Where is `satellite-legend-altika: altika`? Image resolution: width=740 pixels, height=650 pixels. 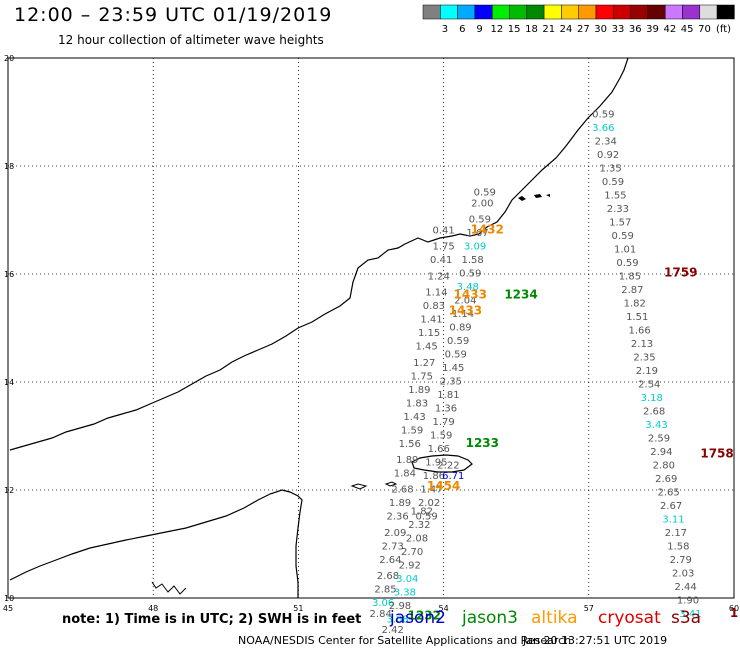 satellite-legend-altika: altika is located at coordinates (554, 618).